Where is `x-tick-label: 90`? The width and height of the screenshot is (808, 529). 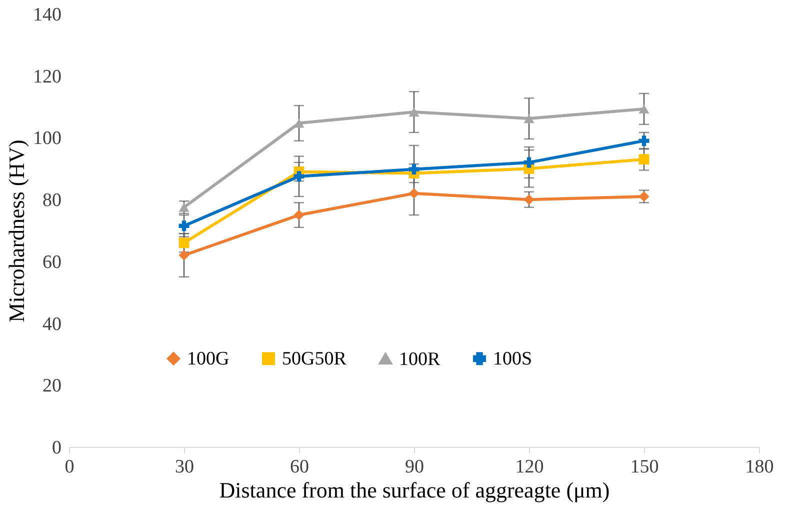 x-tick-label: 90 is located at coordinates (414, 467).